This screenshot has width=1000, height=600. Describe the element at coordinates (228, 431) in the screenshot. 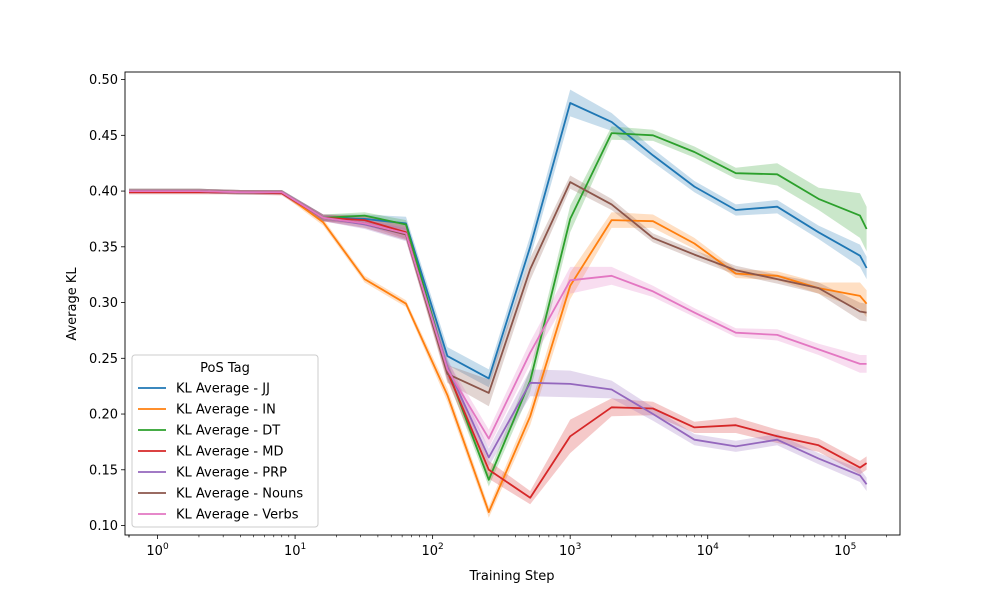

I see `legend-label: KL Average - DT` at that location.